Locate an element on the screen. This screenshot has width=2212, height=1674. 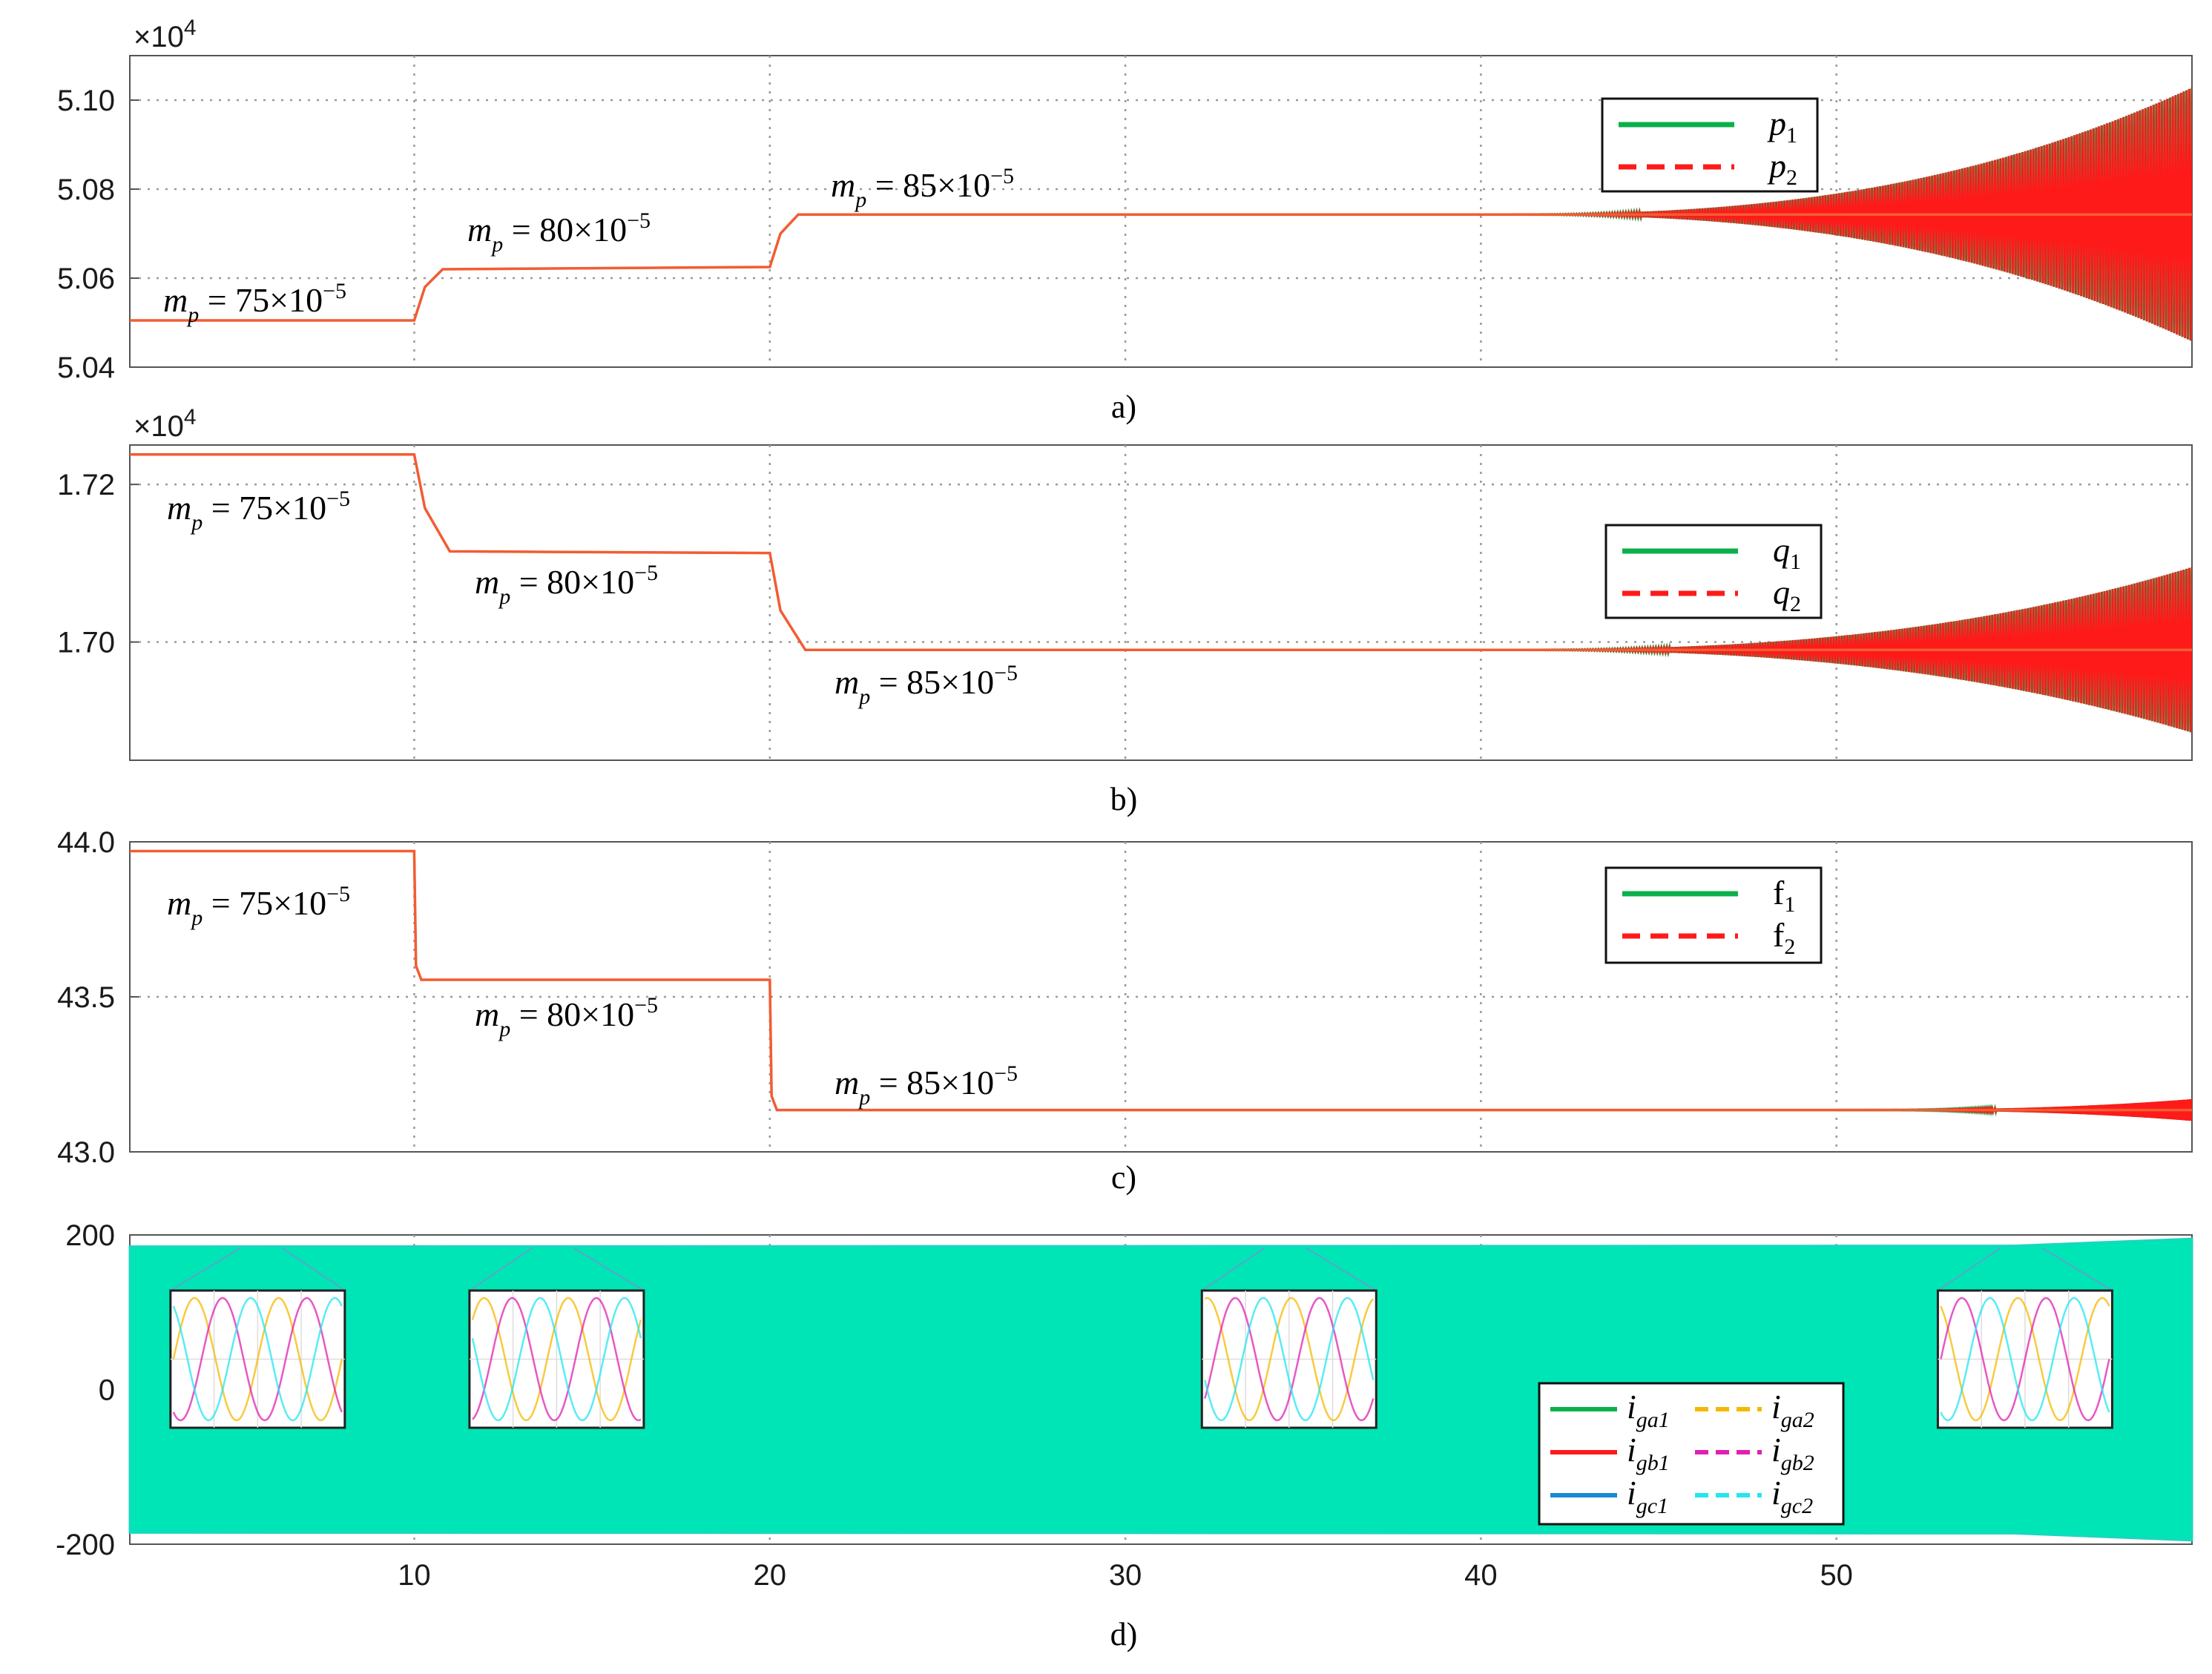
x-tick-label: 10 is located at coordinates (415, 1575).